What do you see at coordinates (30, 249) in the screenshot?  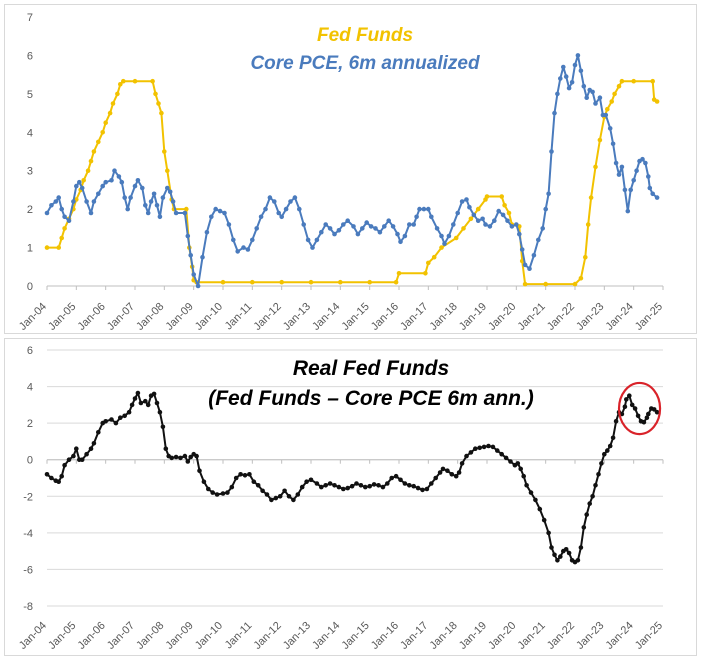 I see `y-tick-label: 1` at bounding box center [30, 249].